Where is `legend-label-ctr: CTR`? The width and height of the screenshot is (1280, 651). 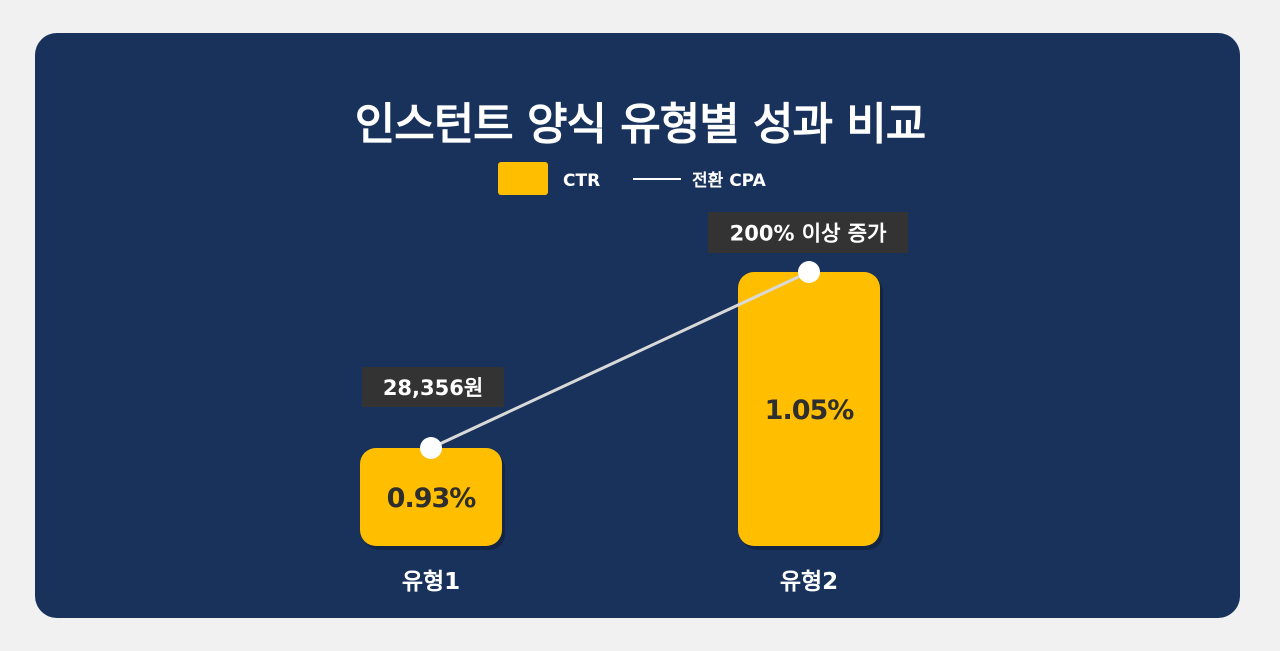 legend-label-ctr: CTR is located at coordinates (581, 181).